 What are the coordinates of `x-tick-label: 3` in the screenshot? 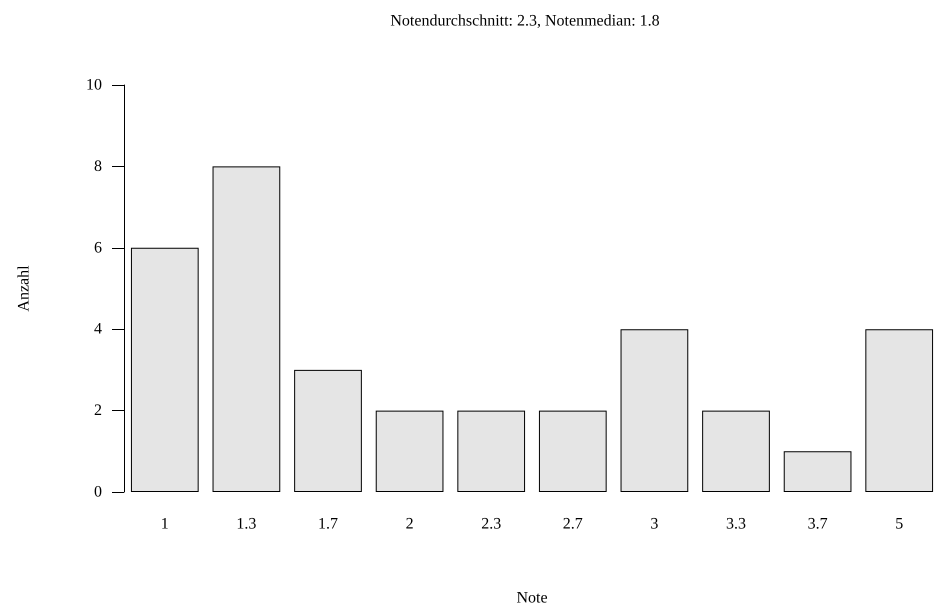 It's located at (654, 524).